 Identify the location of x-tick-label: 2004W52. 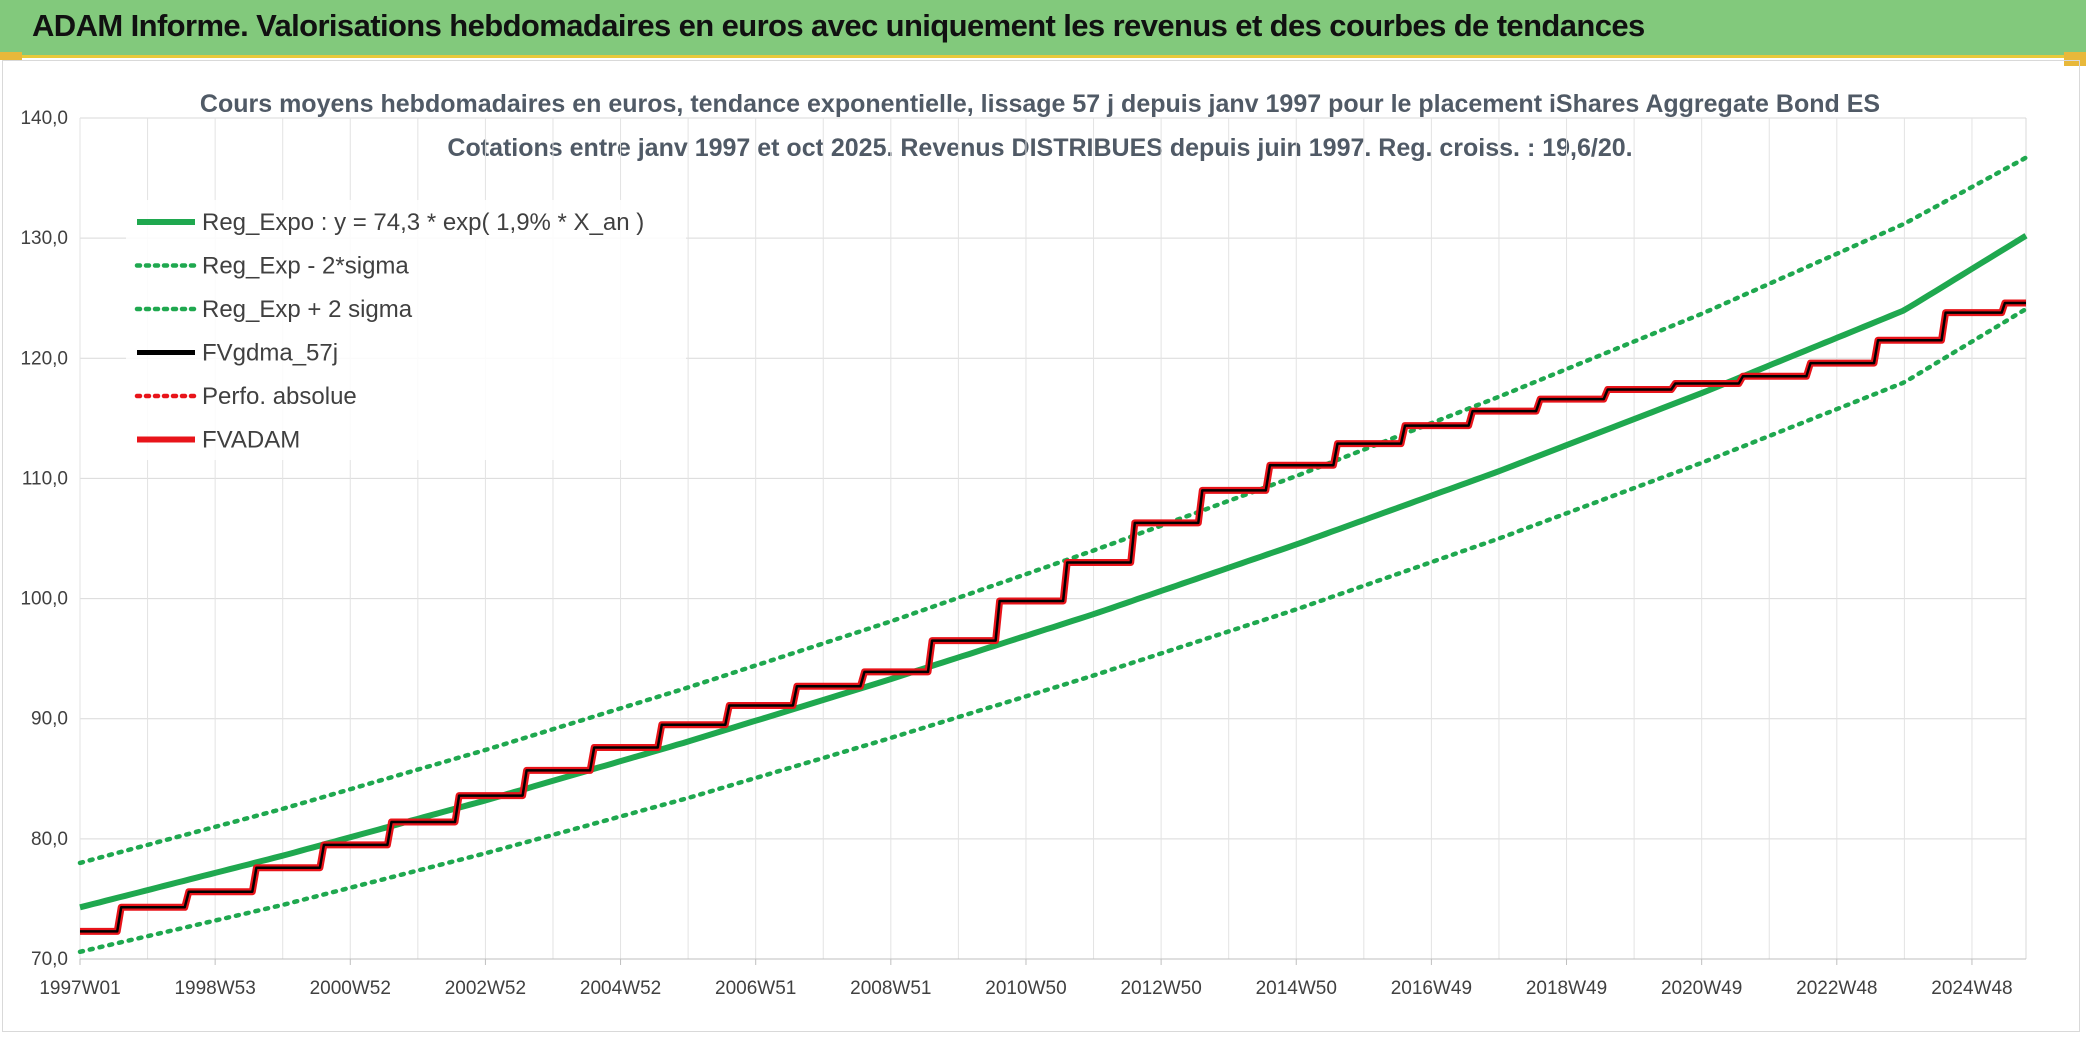
(620, 988).